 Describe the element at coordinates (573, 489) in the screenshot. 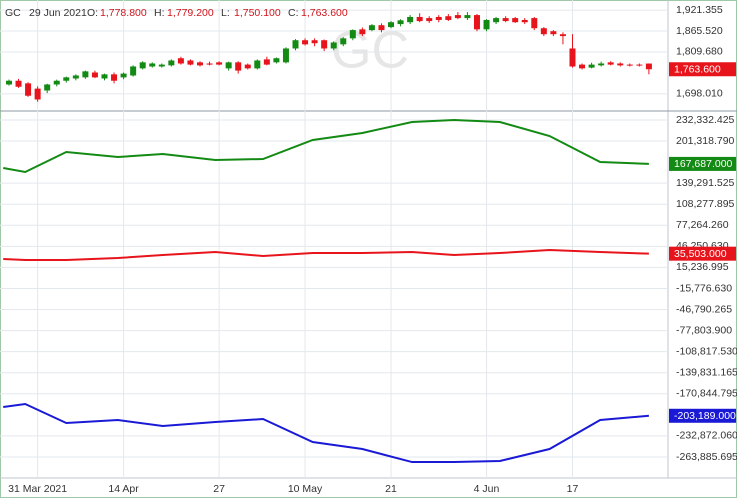

I see `x-tick-label: 17` at that location.